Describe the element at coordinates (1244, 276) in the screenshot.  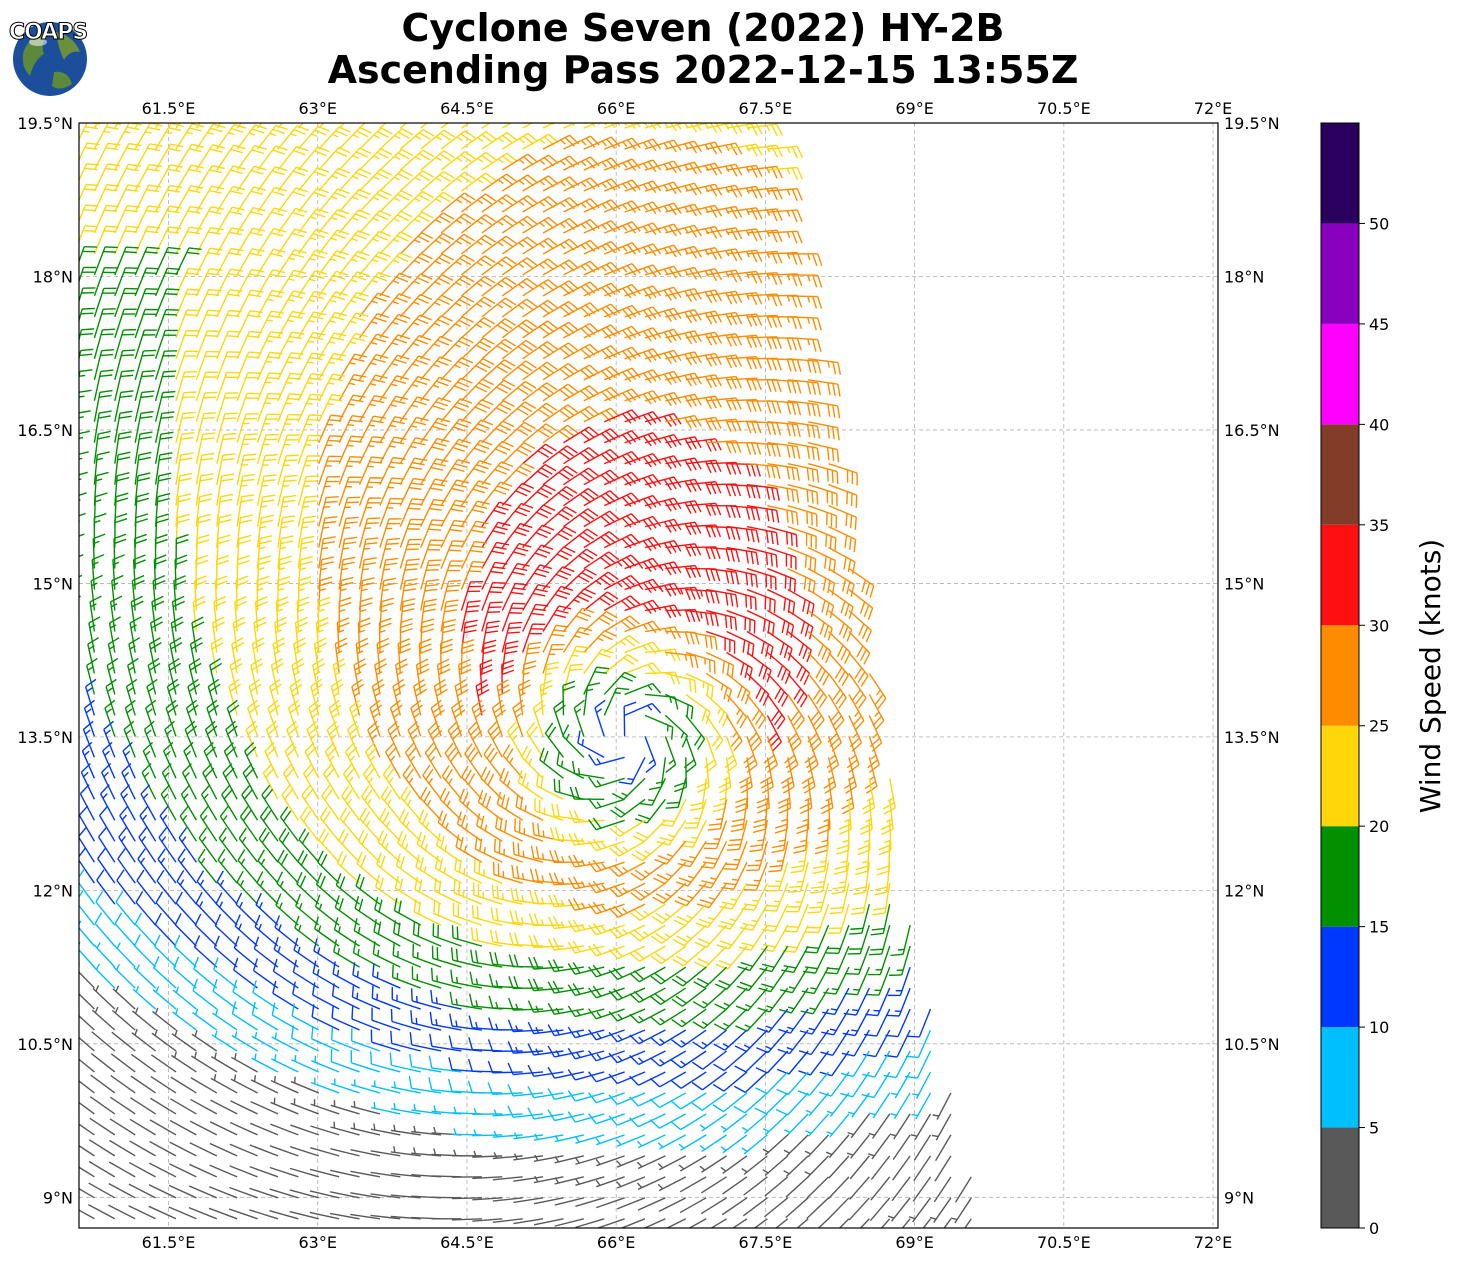
I see `lat-tick-label-right: 18°N` at that location.